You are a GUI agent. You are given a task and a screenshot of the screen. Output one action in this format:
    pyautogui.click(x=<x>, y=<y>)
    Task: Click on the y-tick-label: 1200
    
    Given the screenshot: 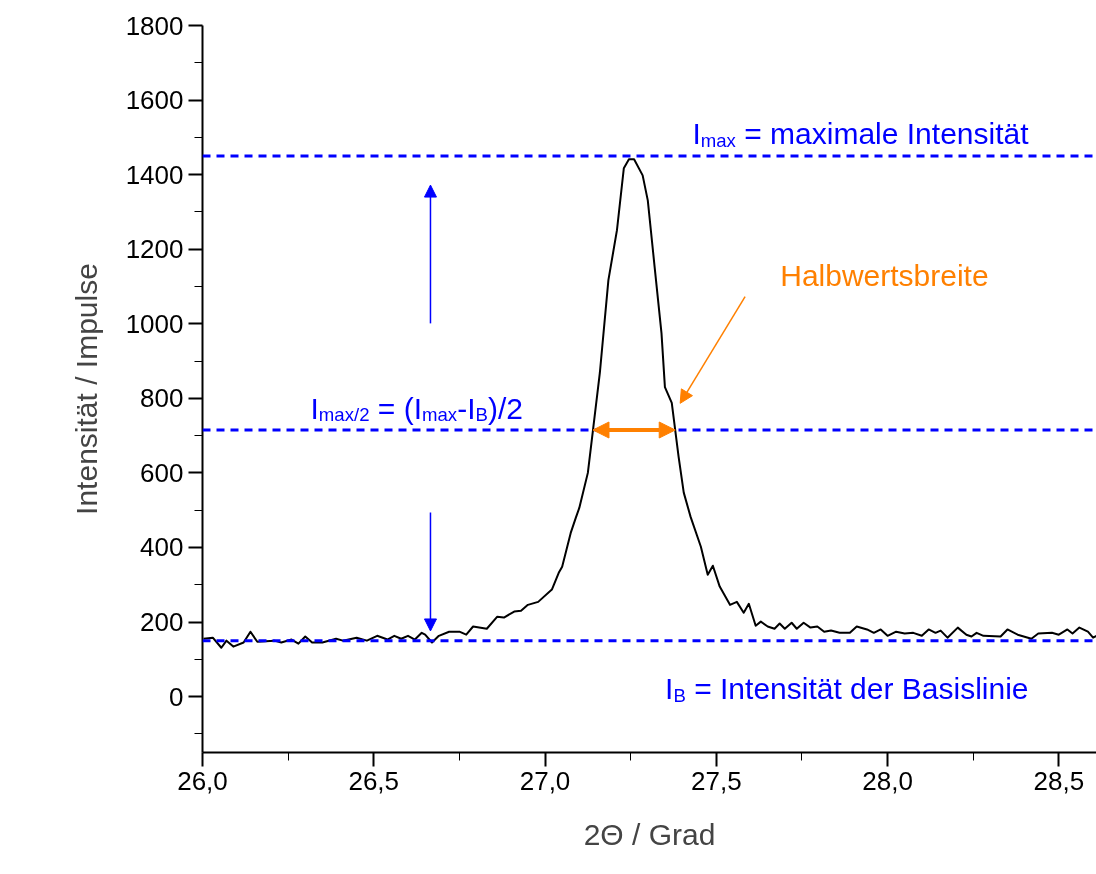 What is the action you would take?
    pyautogui.click(x=154, y=249)
    